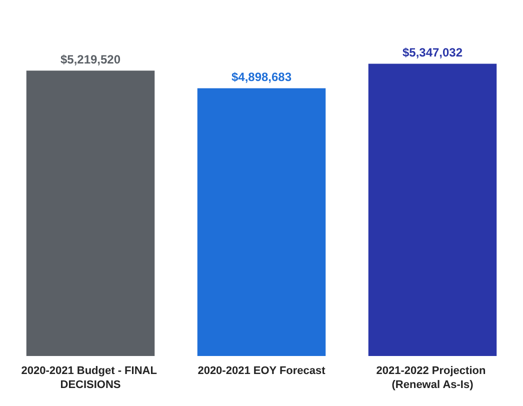 The width and height of the screenshot is (523, 406). I want to click on x-tick-label: 2020-2021 Budget - FINAL DECISIONS, so click(90, 378).